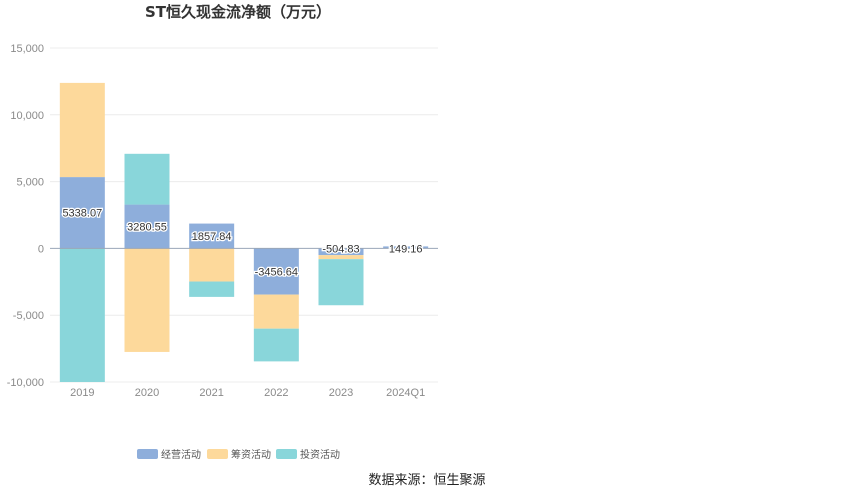 The image size is (853, 486). I want to click on data-label: 149.16, so click(406, 249).